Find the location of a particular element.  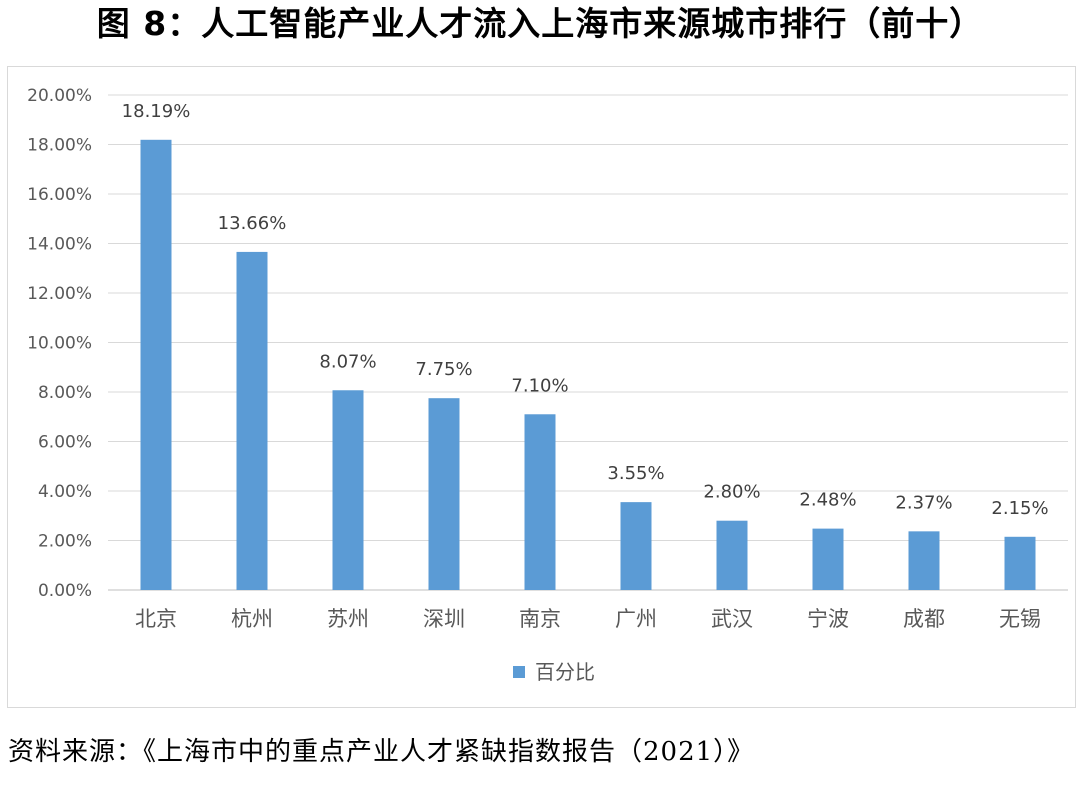

y-tick-label: 6.00% is located at coordinates (65, 443).